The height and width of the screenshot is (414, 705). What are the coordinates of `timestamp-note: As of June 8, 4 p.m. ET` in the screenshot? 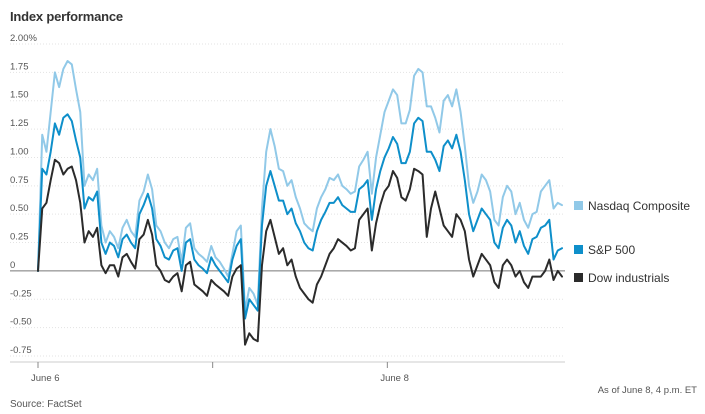 It's located at (647, 390).